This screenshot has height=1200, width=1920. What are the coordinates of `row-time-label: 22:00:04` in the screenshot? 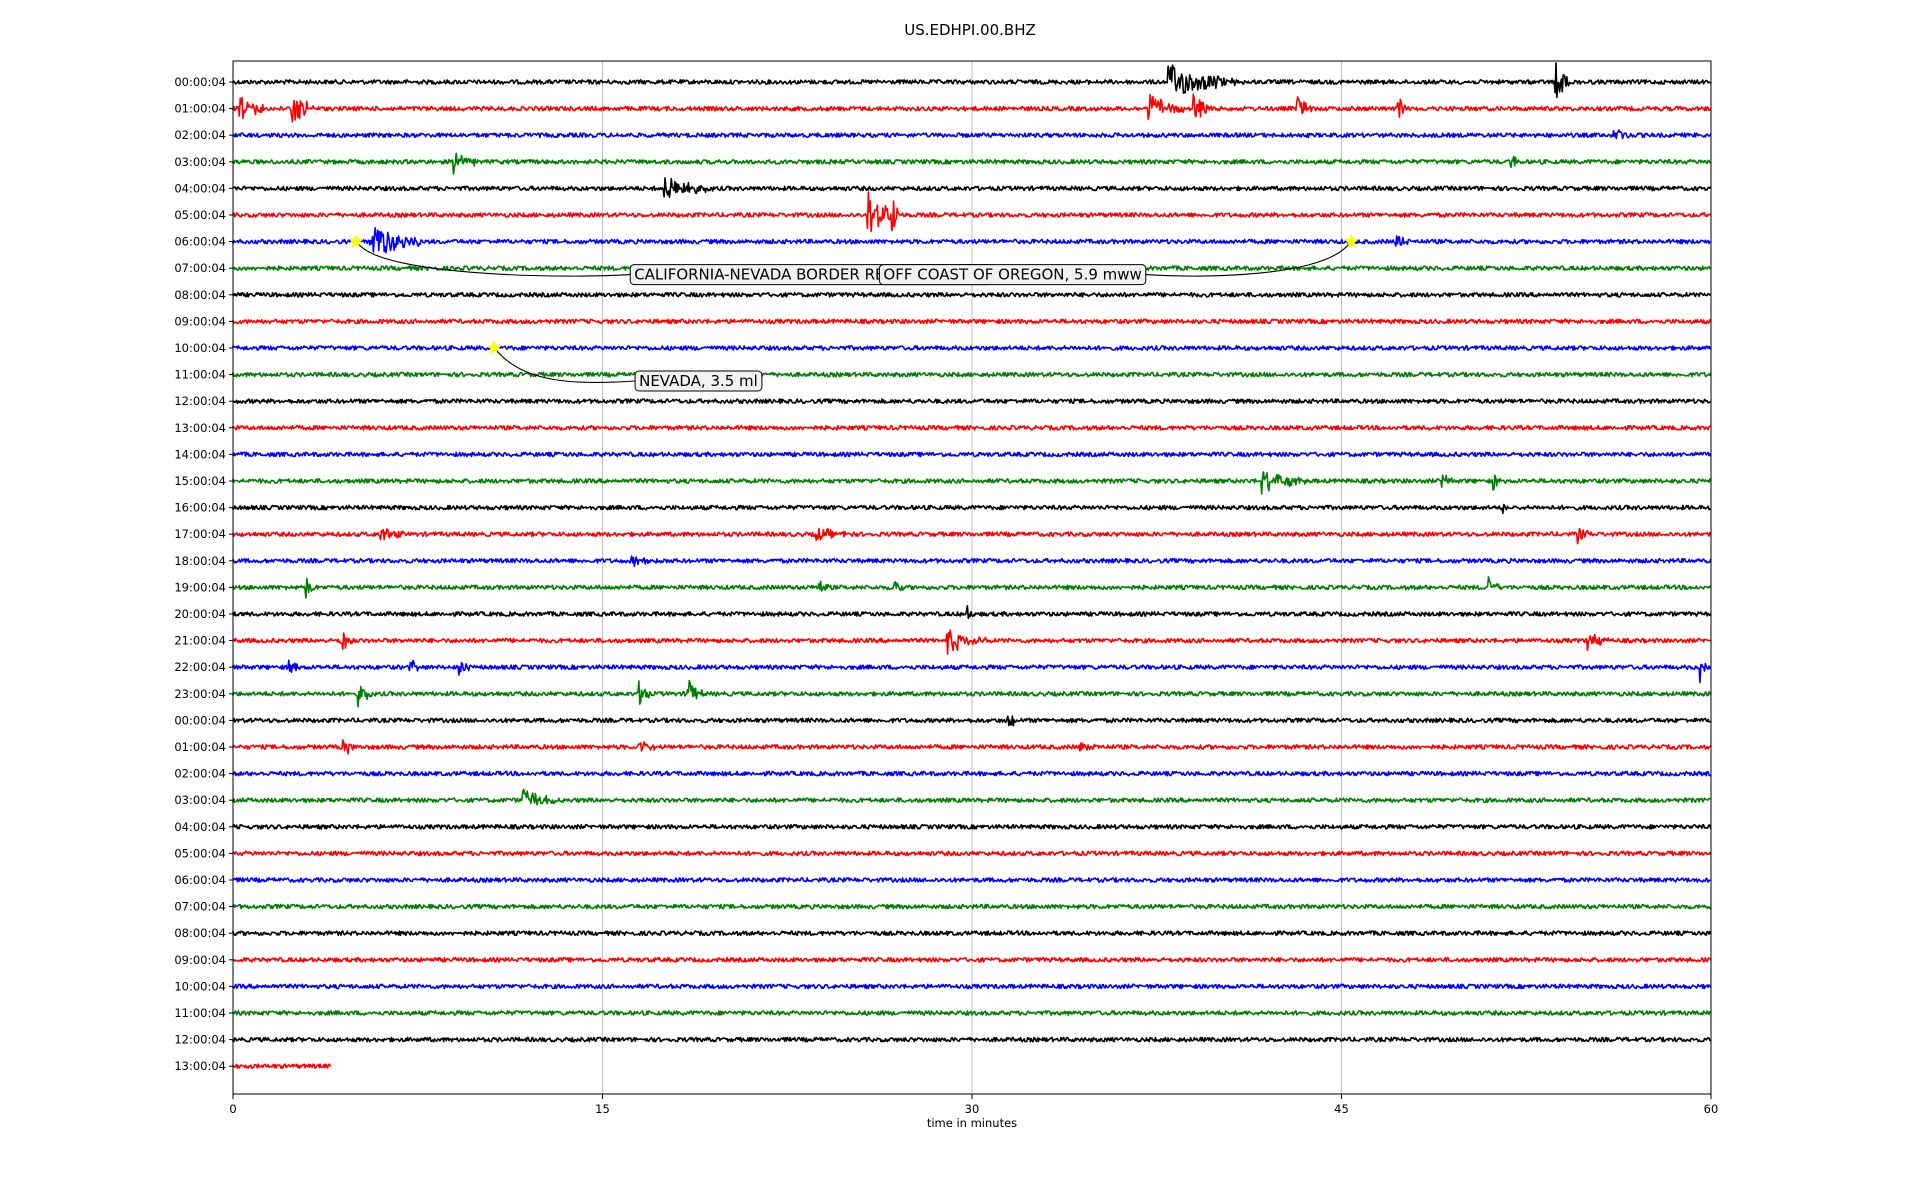 It's located at (200, 667).